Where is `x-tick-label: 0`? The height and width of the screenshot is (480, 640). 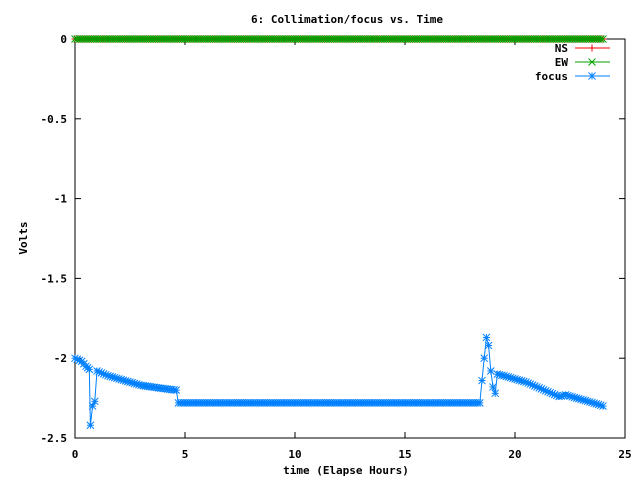
x-tick-label: 0 is located at coordinates (75, 454).